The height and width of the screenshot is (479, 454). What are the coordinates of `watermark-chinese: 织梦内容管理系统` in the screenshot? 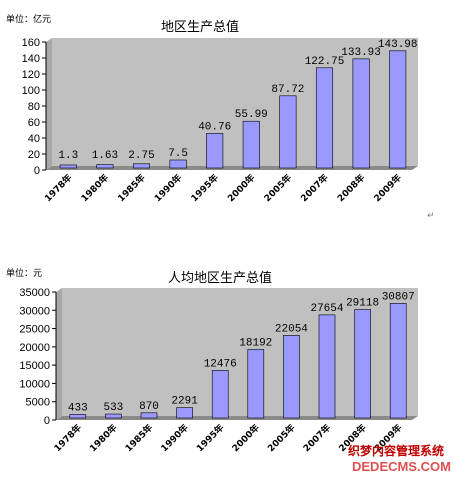 It's located at (396, 450).